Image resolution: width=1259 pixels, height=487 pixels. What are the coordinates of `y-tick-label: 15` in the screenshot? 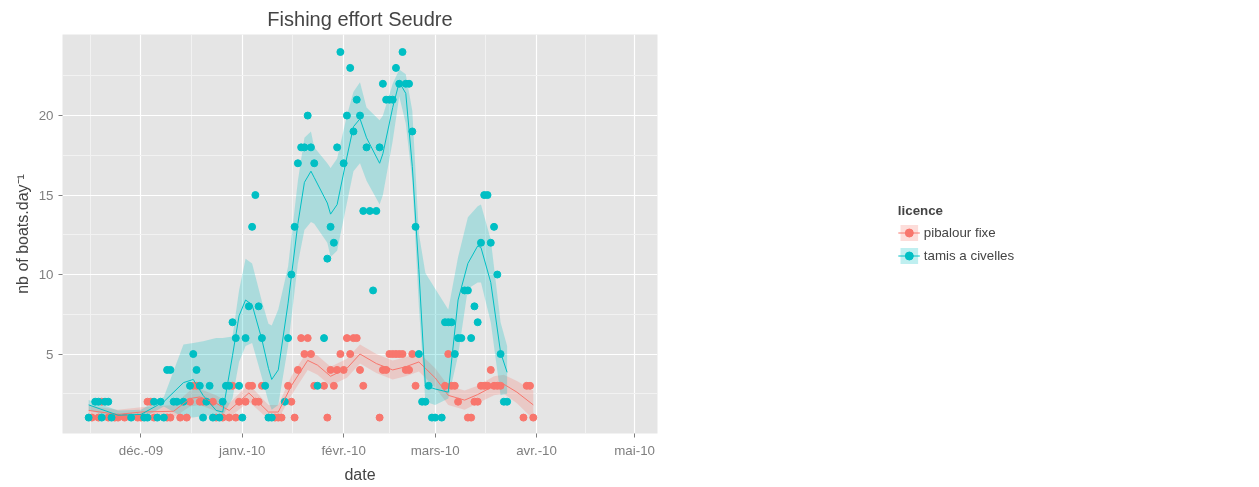 It's located at (46, 195).